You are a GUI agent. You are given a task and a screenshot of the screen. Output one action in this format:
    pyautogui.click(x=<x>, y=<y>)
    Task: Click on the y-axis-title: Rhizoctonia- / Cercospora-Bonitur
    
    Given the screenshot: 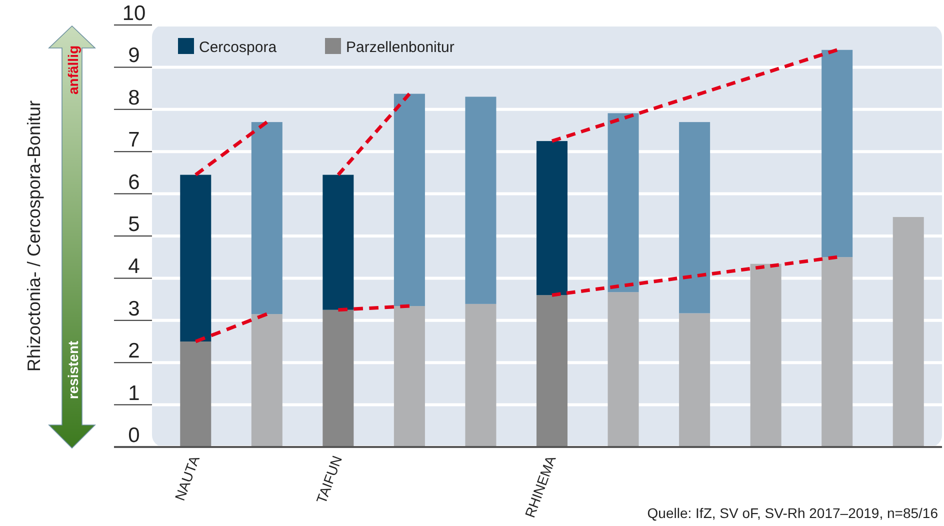 What is the action you would take?
    pyautogui.click(x=34, y=236)
    